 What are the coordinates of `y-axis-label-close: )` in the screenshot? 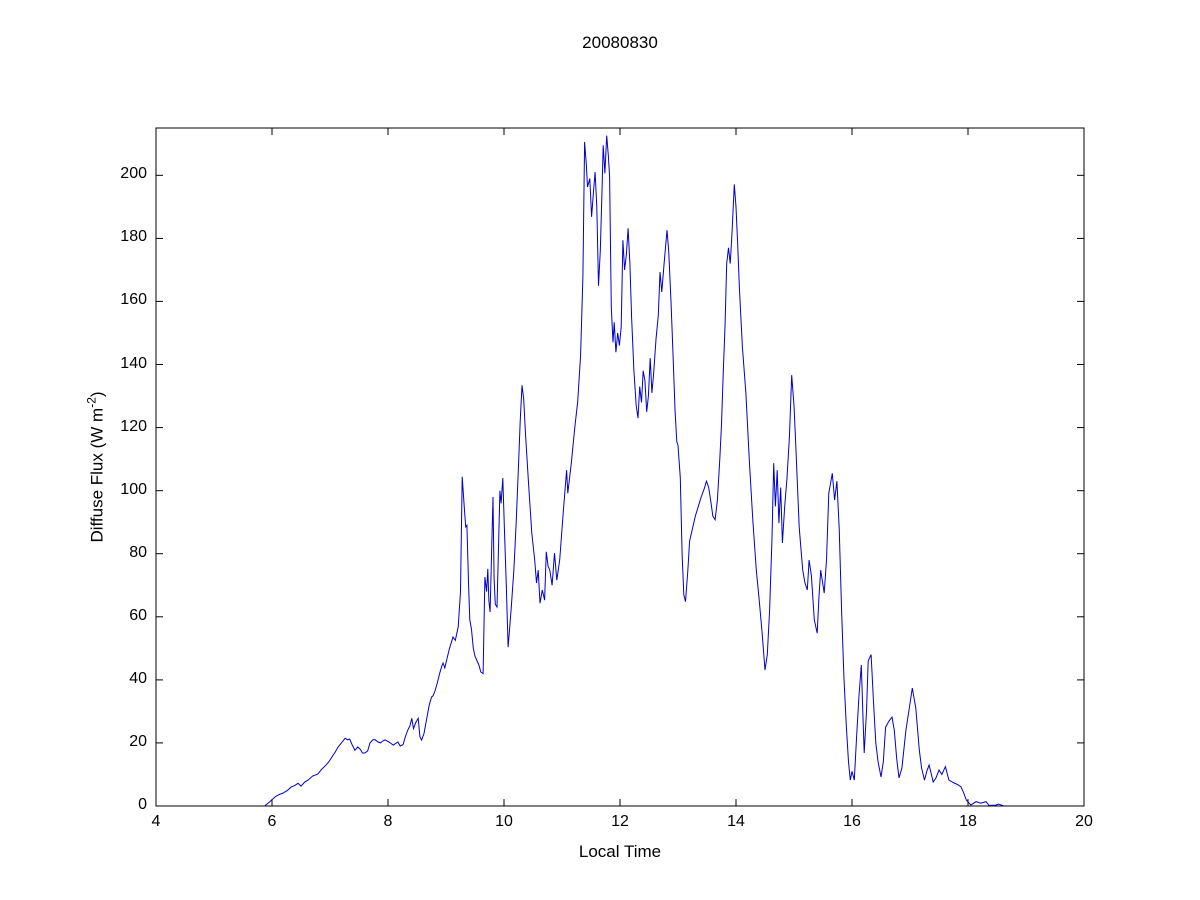 It's located at (97, 394).